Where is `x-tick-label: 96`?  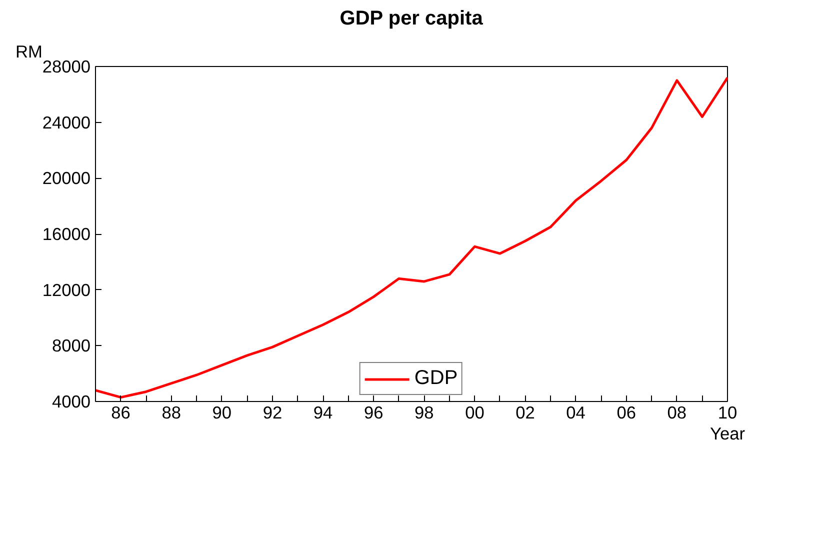
x-tick-label: 96 is located at coordinates (374, 412).